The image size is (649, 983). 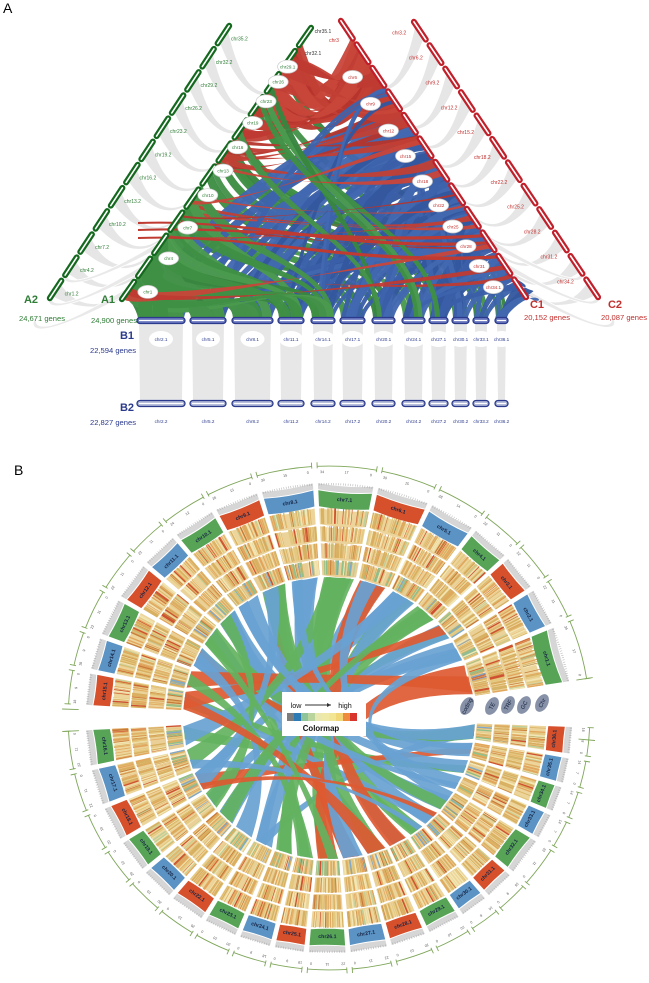 I want to click on svg-text: chr34.1, so click(x=494, y=287).